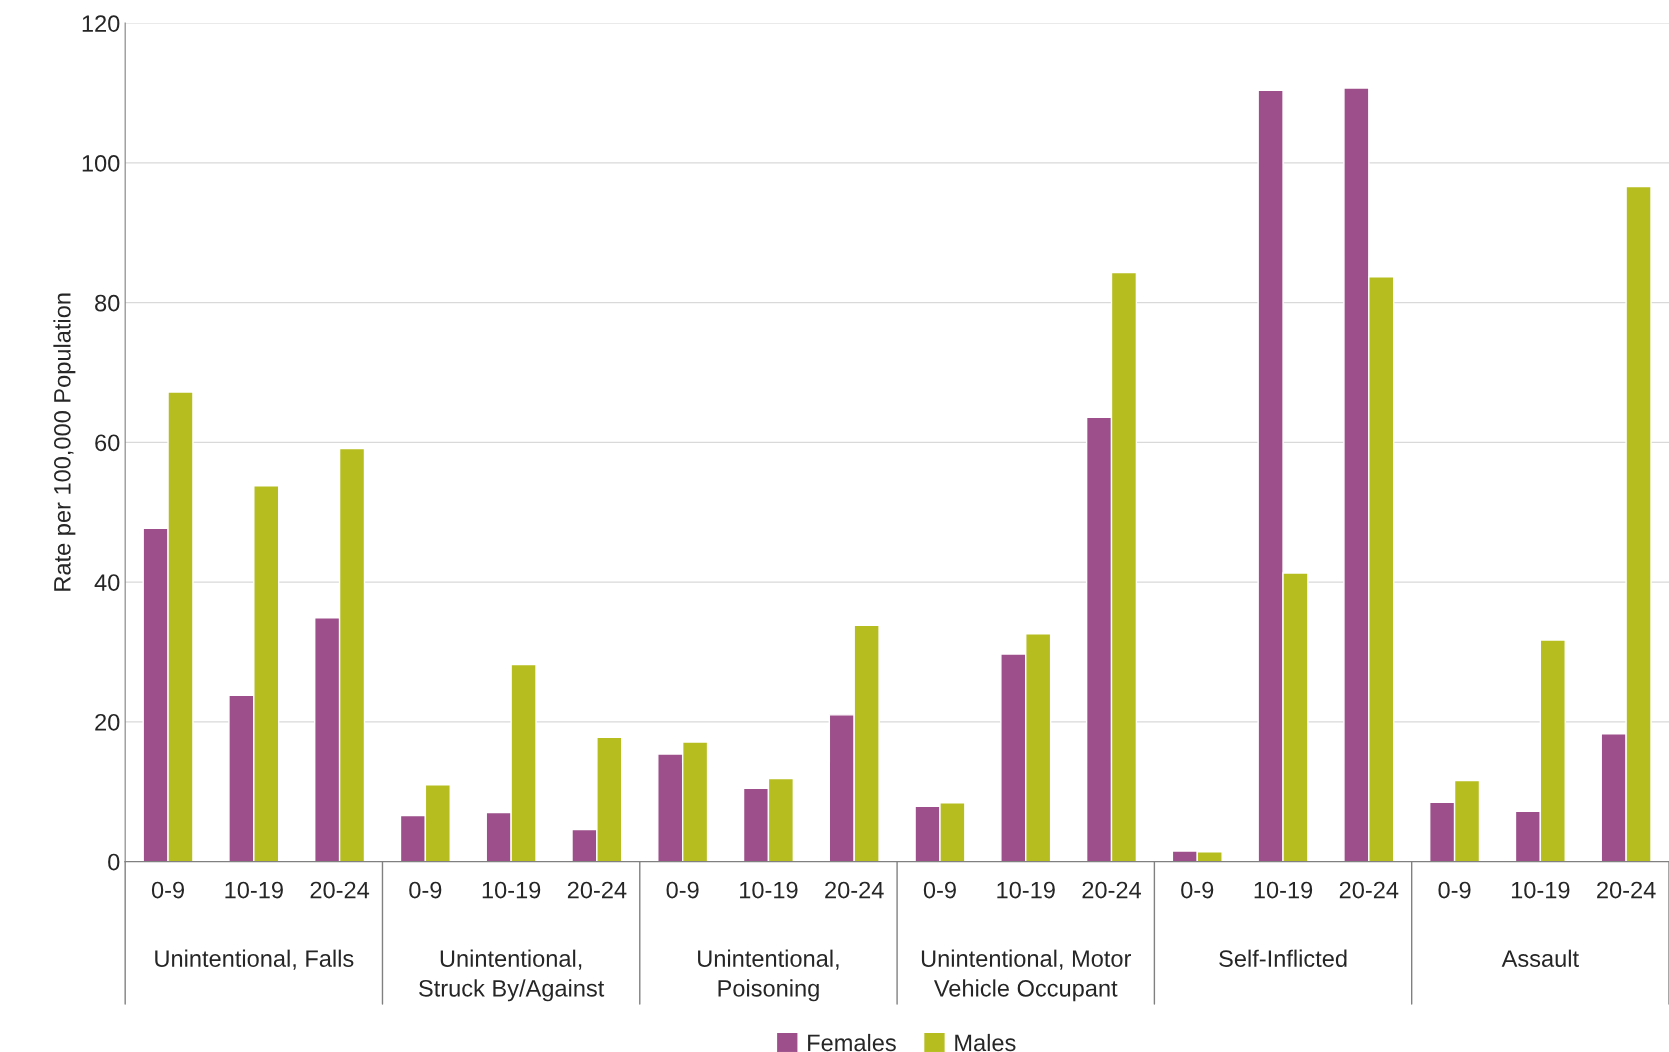 The width and height of the screenshot is (1669, 1052). Describe the element at coordinates (64, 442) in the screenshot. I see `y-axis-title: Rate per 100,000 Population` at that location.